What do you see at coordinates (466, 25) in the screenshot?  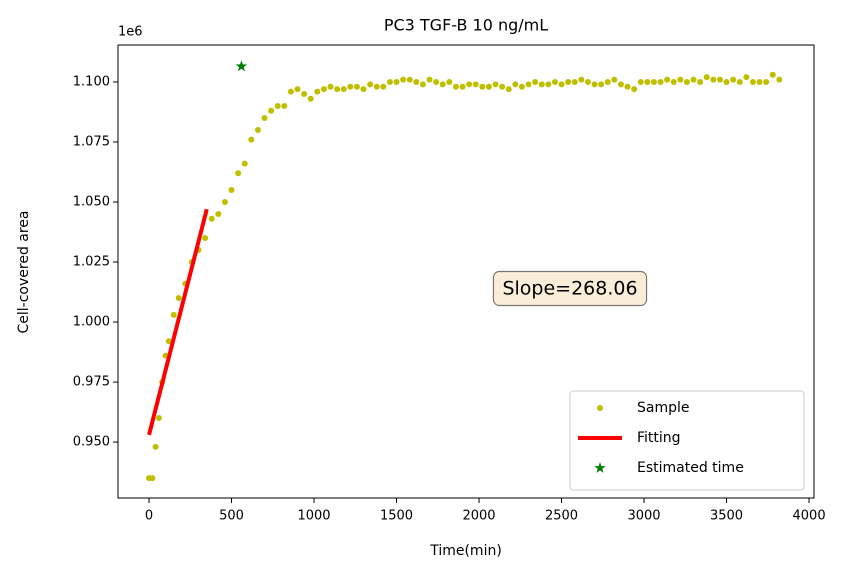 I see `chart-title: PC3 TGF-B 10 ng/mL` at bounding box center [466, 25].